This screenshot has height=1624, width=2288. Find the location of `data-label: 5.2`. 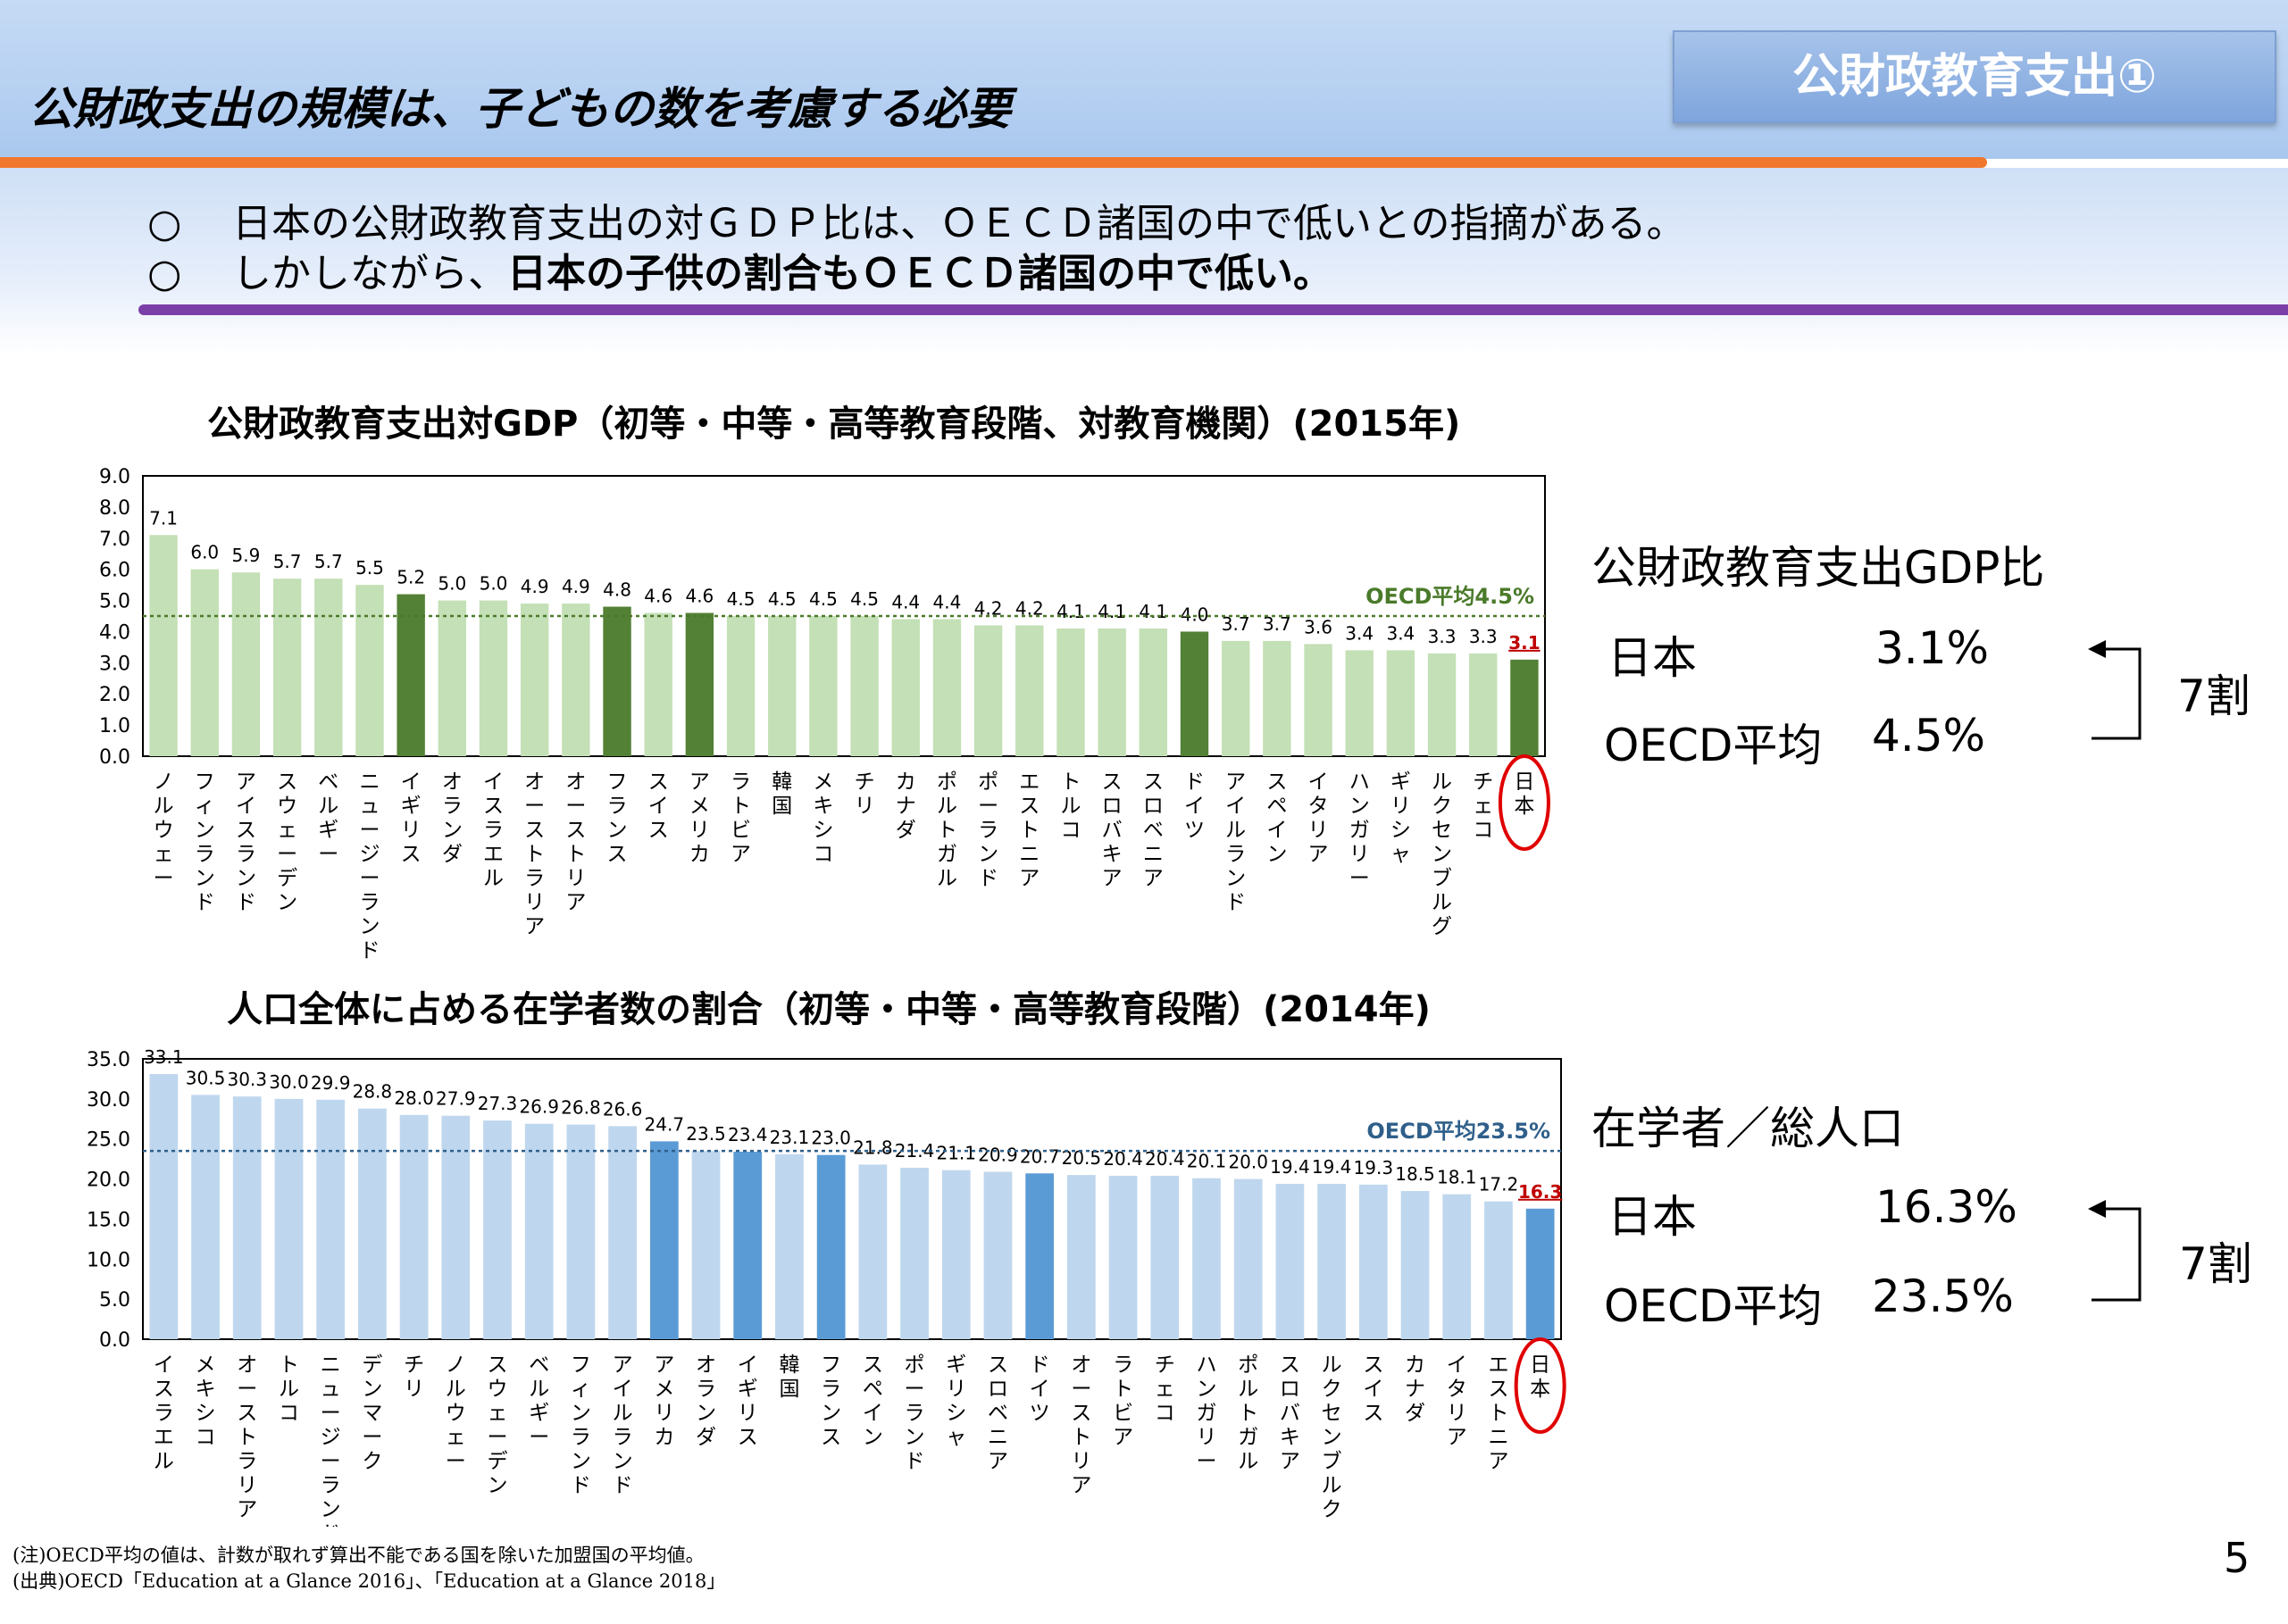

data-label: 5.2 is located at coordinates (411, 577).